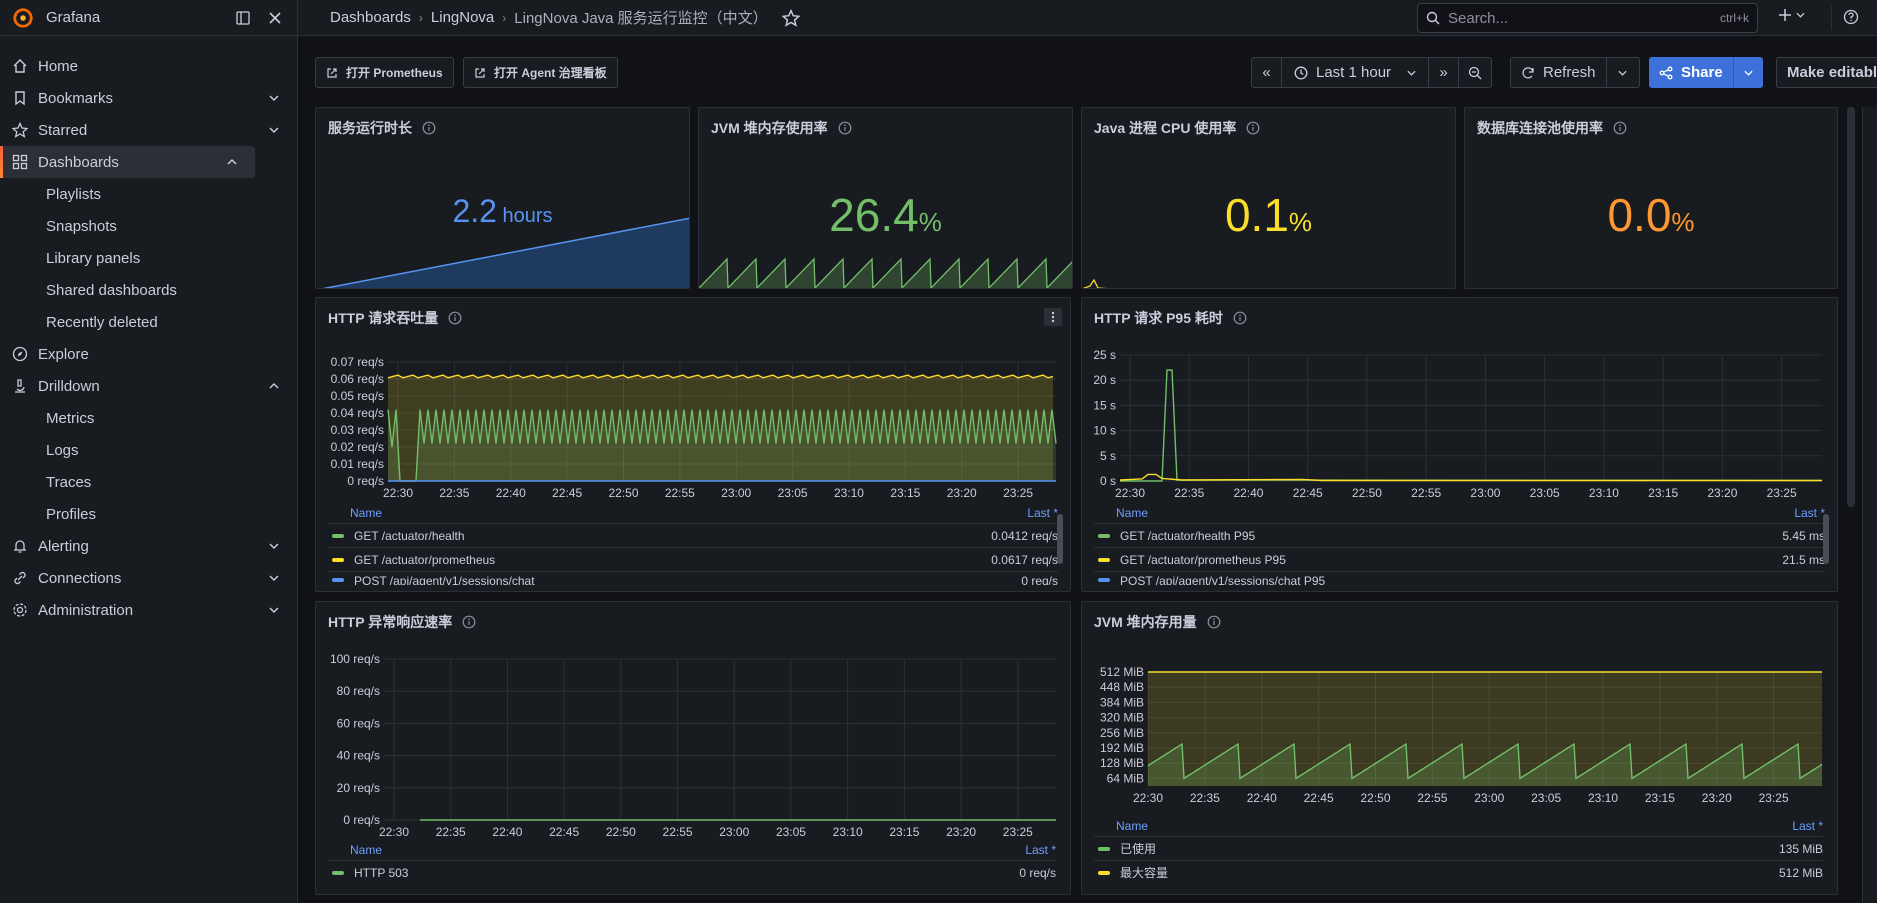  Describe the element at coordinates (1458, 872) in the screenshot. I see `legend-row: 最大容量 512 MiB` at that location.